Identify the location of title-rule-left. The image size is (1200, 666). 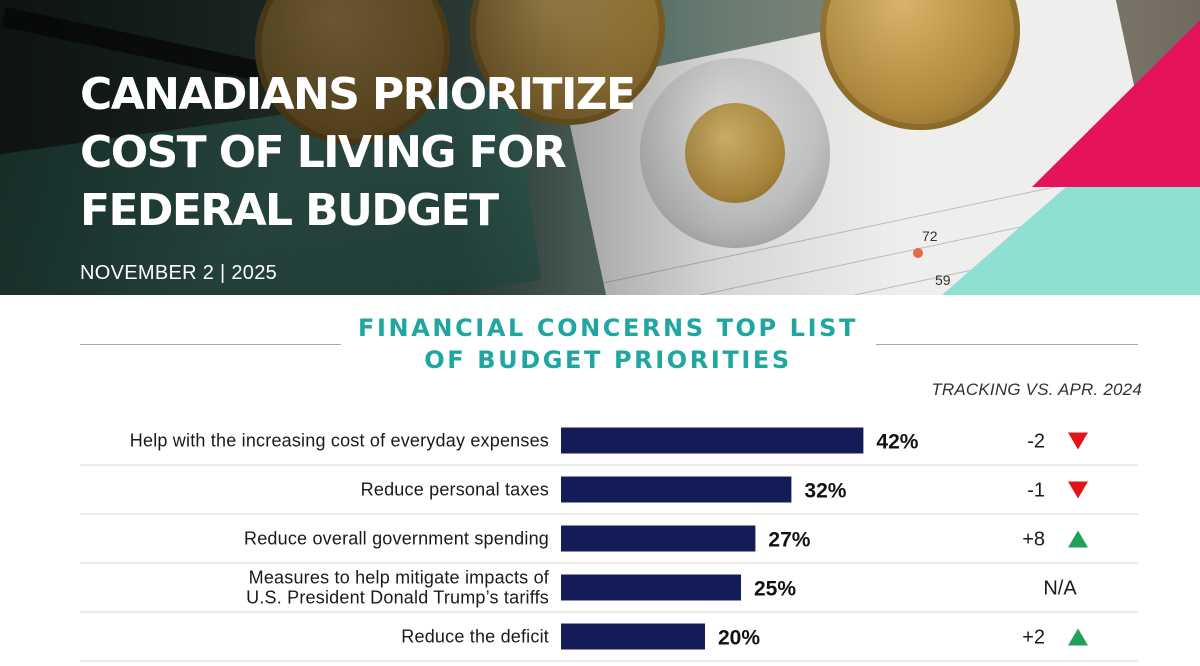
(210, 344).